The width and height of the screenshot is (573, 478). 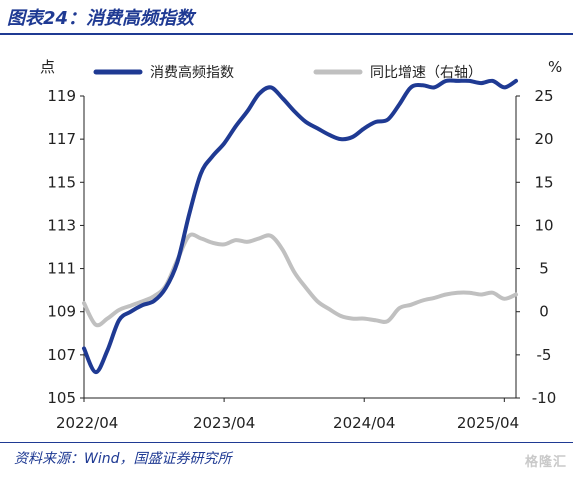 What do you see at coordinates (544, 355) in the screenshot?
I see `right-tick-label: -5` at bounding box center [544, 355].